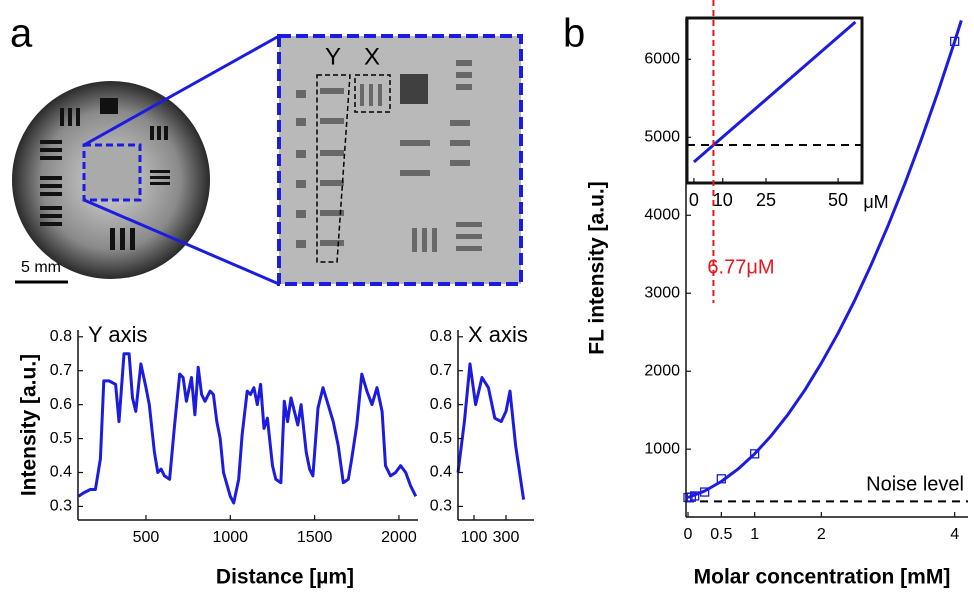  What do you see at coordinates (597, 267) in the screenshot?
I see `y-axis-label: FL intensity [a.u.]` at bounding box center [597, 267].